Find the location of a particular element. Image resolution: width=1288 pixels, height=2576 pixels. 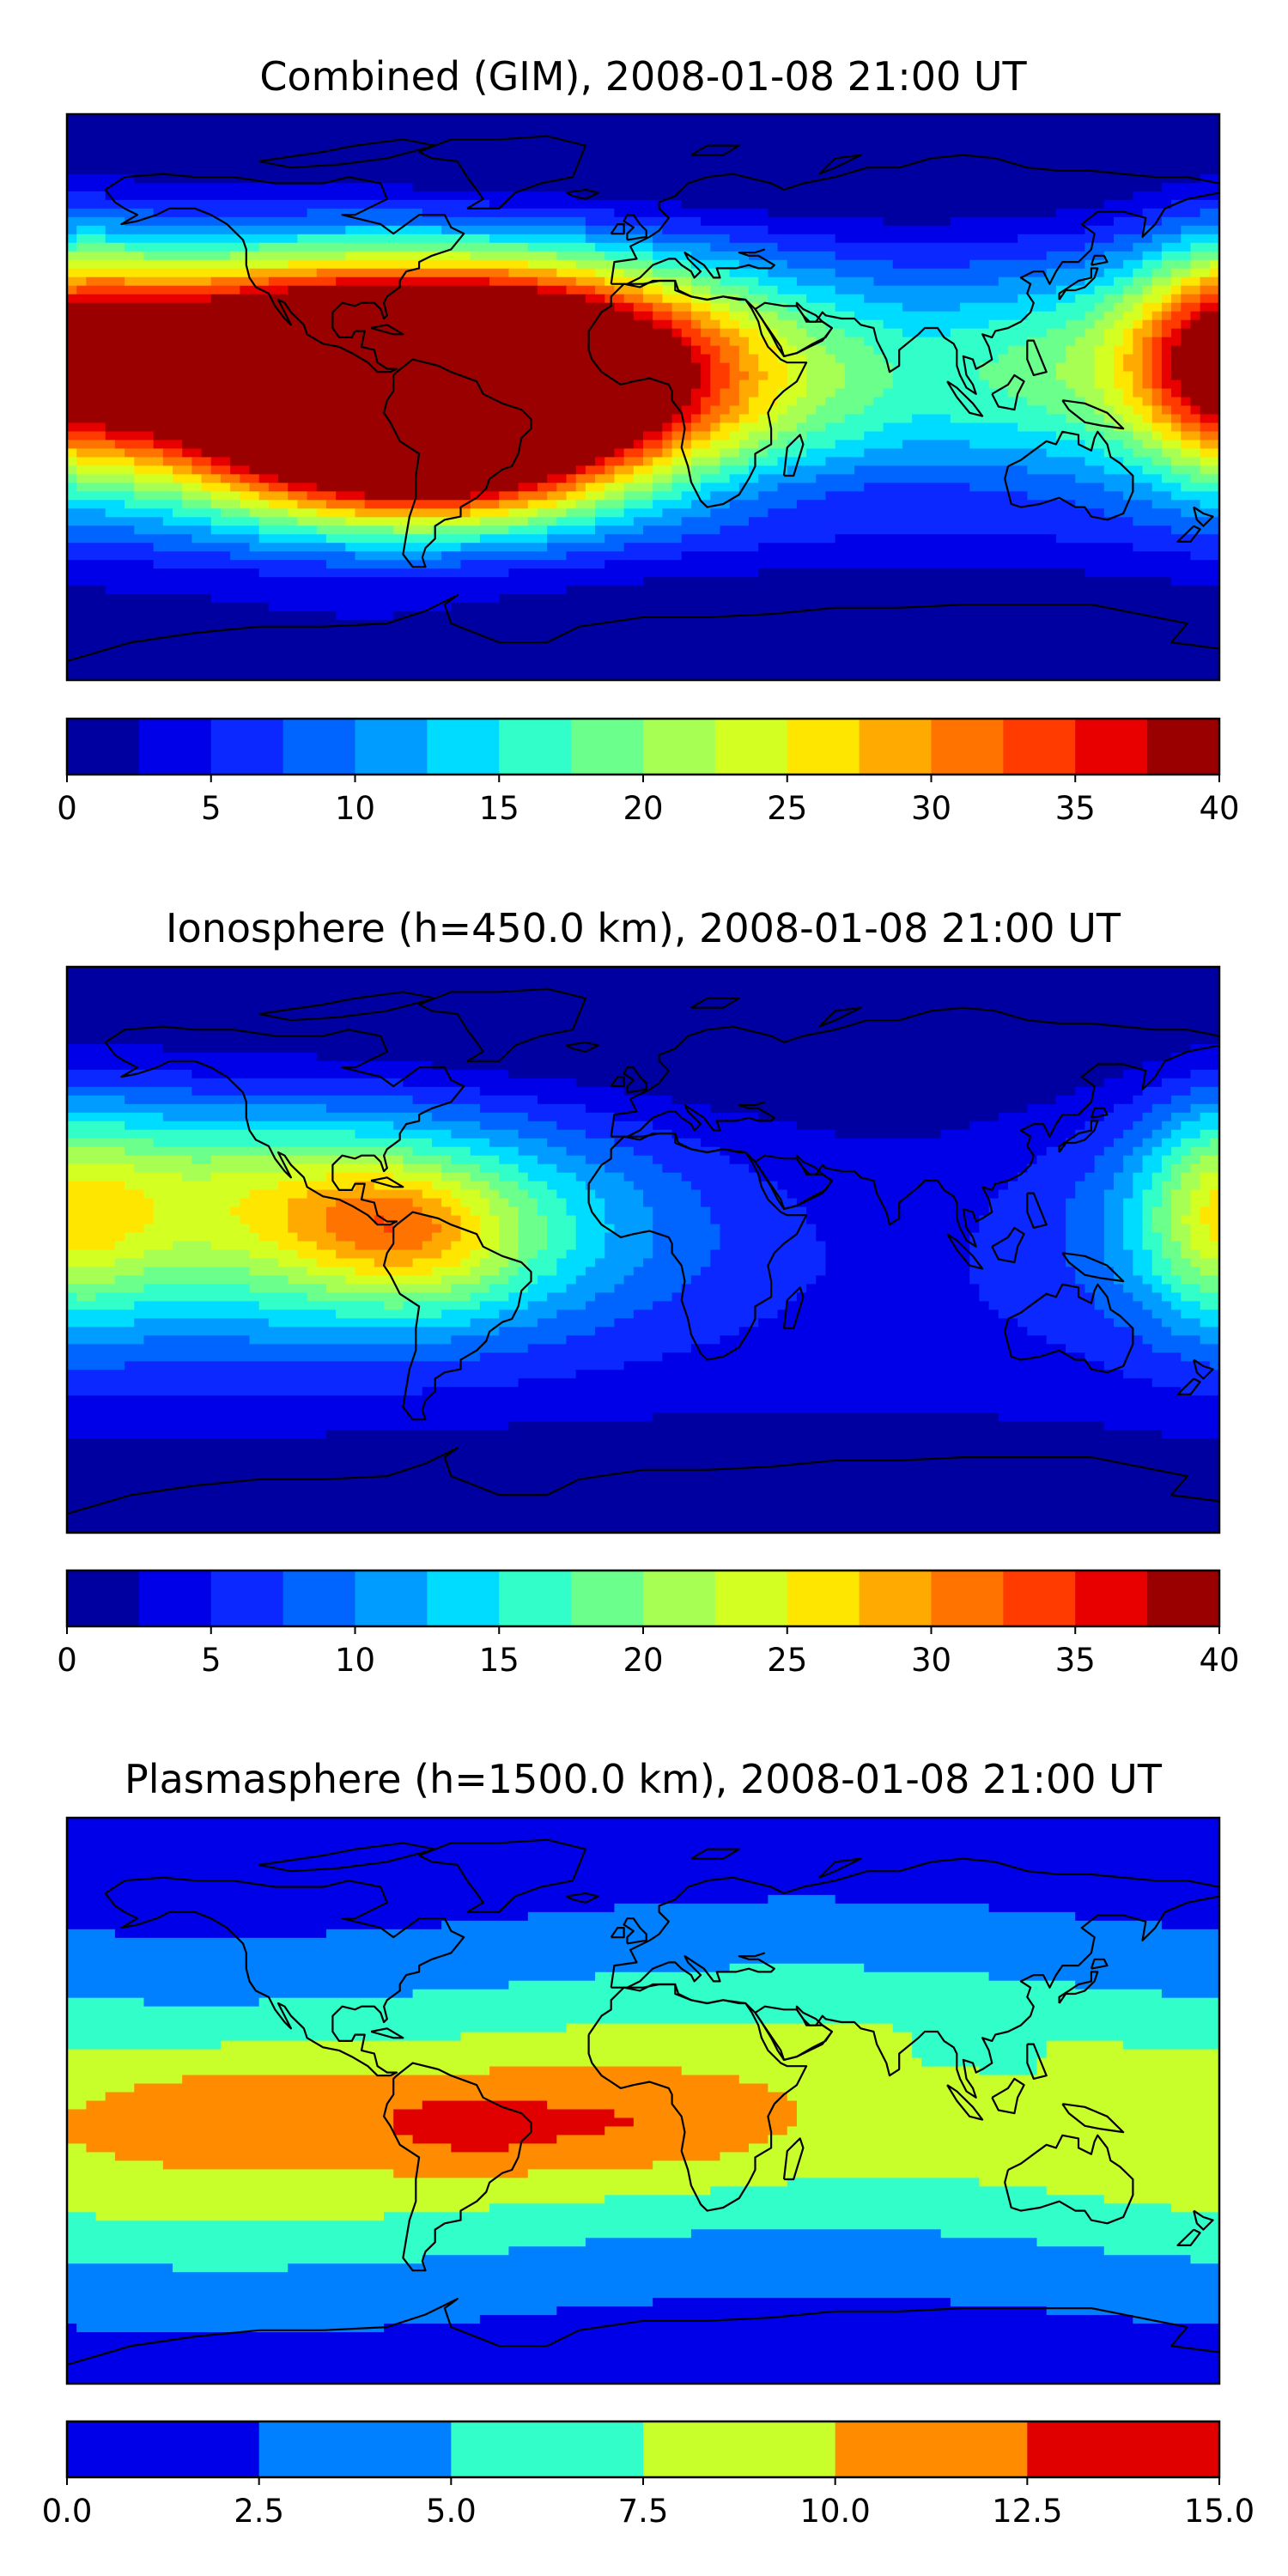

colorbar-tick-label: 30 is located at coordinates (931, 808).